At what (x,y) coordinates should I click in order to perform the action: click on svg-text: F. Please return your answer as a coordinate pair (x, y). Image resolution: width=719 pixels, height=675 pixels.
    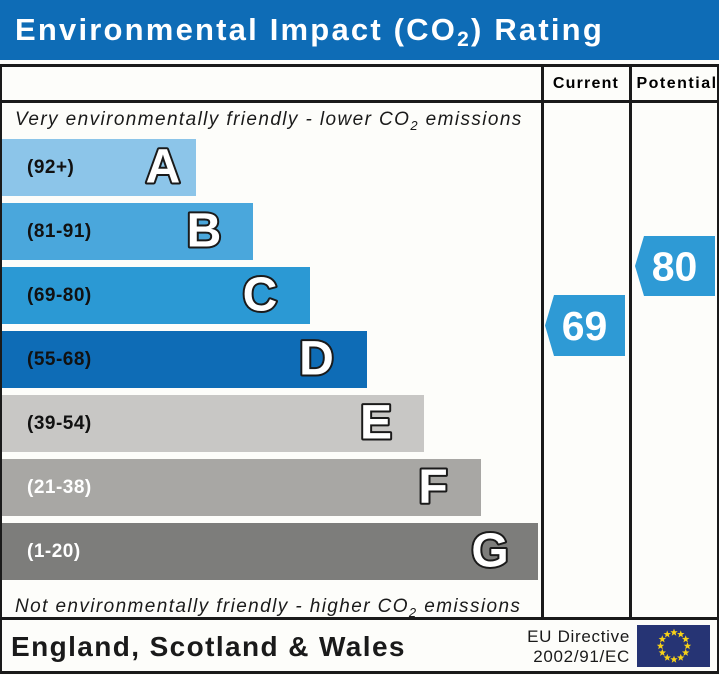
    Looking at the image, I should click on (432, 487).